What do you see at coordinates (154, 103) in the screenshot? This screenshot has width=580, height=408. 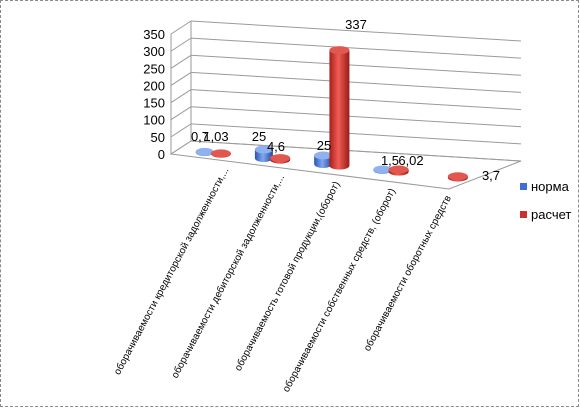 I see `y-tick-label: 150` at bounding box center [154, 103].